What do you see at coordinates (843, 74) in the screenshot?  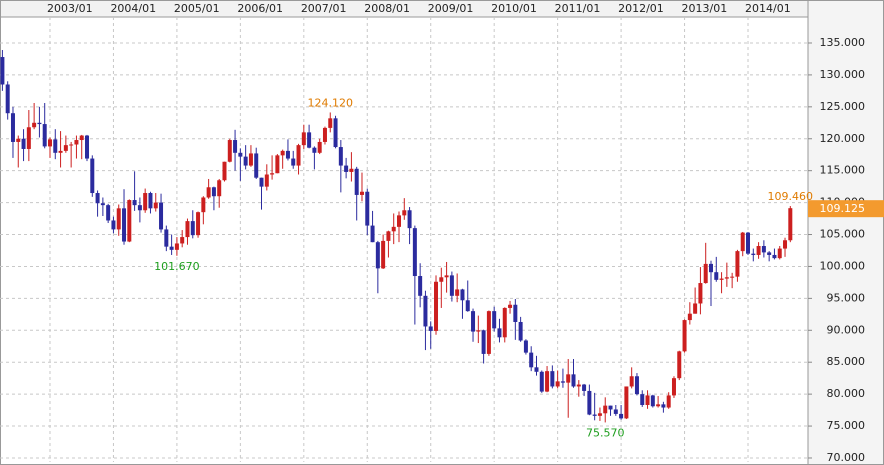 I see `y-tick-label: 130.000` at bounding box center [843, 74].